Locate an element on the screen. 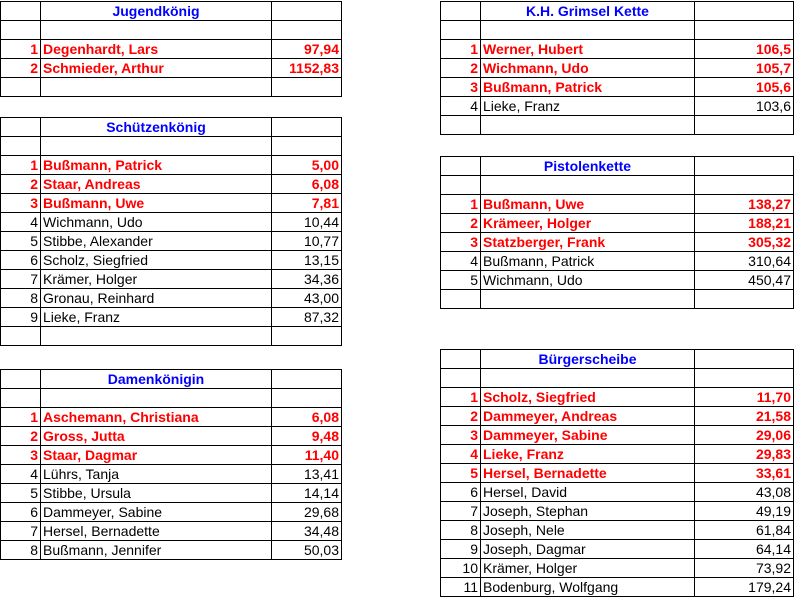 Image resolution: width=794 pixels, height=602 pixels. value-cell: 188,21 is located at coordinates (744, 223).